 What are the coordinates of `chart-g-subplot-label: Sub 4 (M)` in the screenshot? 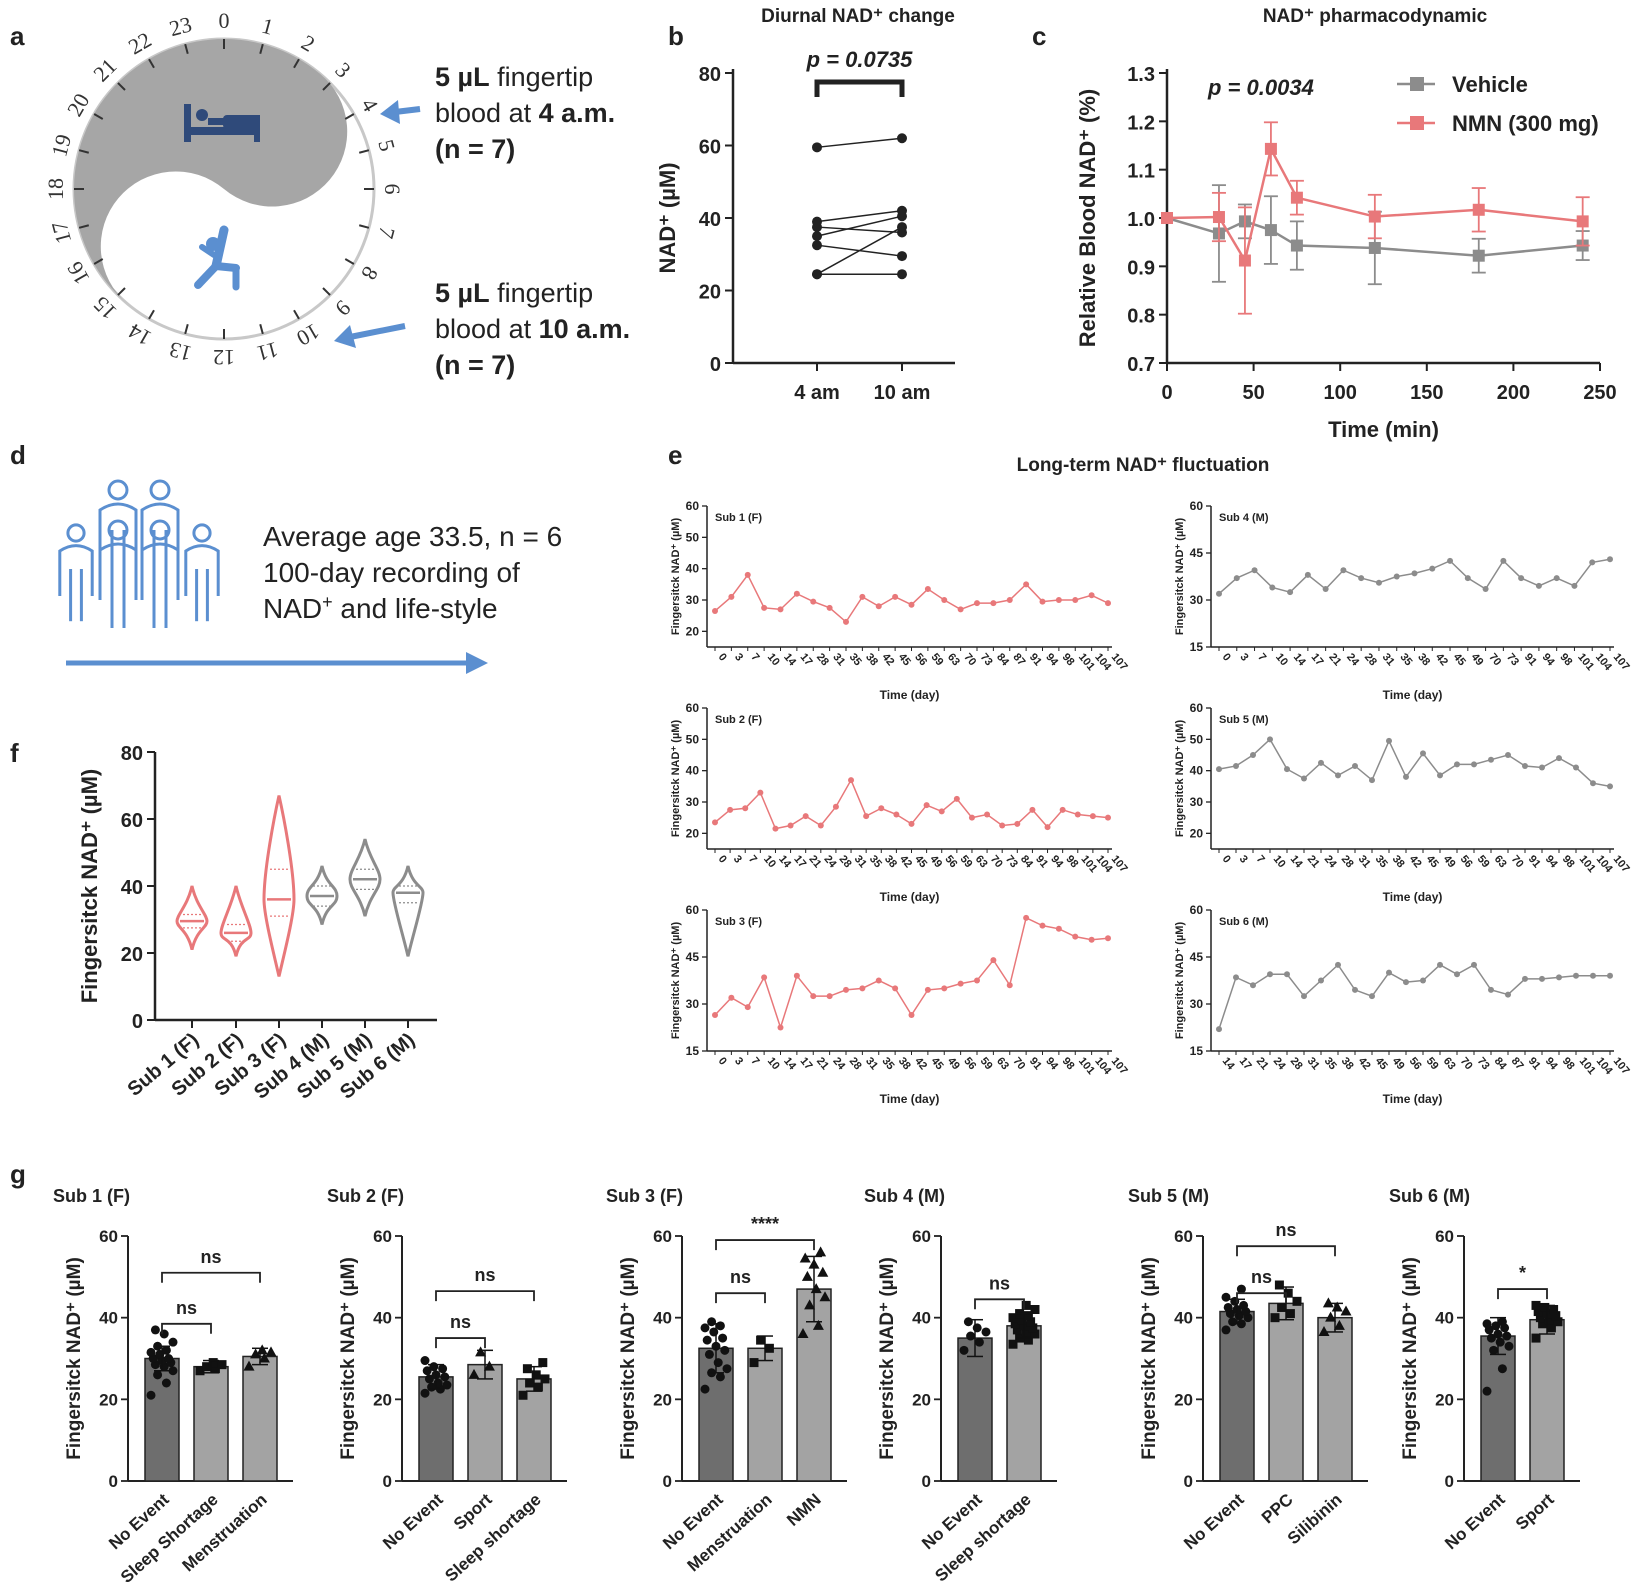 It's located at (904, 1196).